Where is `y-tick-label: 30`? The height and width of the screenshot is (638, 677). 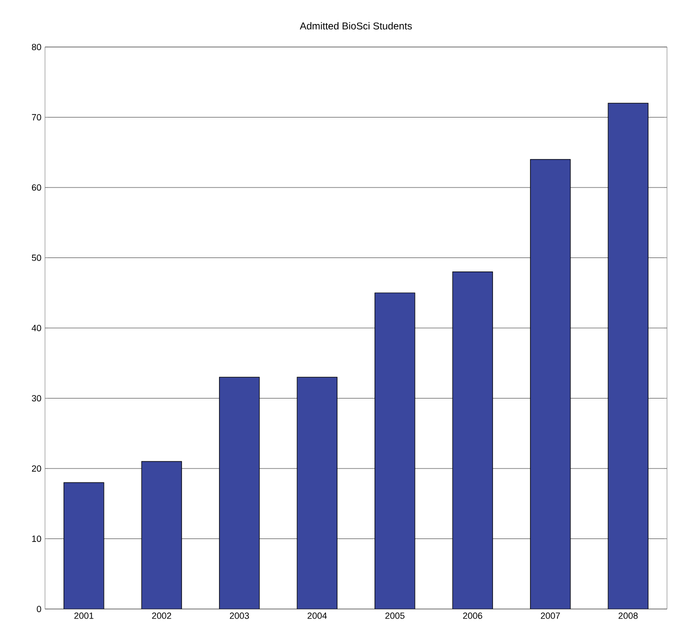
y-tick-label: 30 is located at coordinates (37, 398).